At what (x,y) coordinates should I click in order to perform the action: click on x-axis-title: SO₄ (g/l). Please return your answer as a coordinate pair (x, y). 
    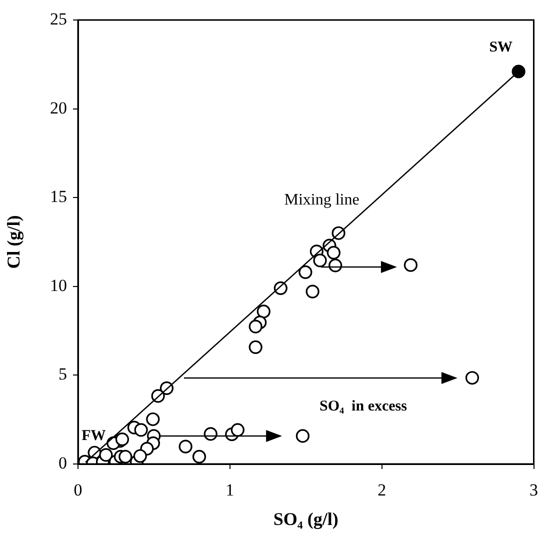
    Looking at the image, I should click on (305, 518).